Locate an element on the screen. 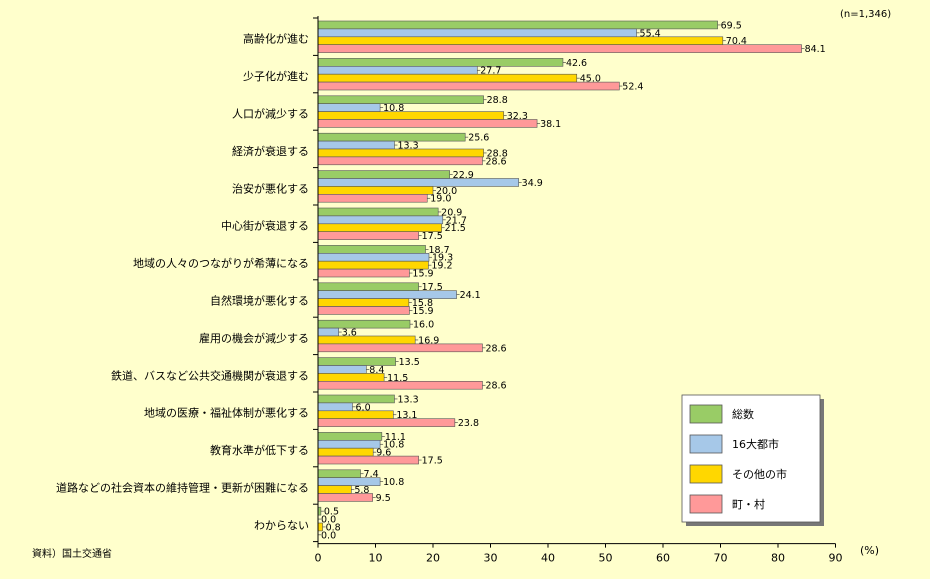 This screenshot has width=930, height=579. value-label-4-1: 34.9 is located at coordinates (532, 183).